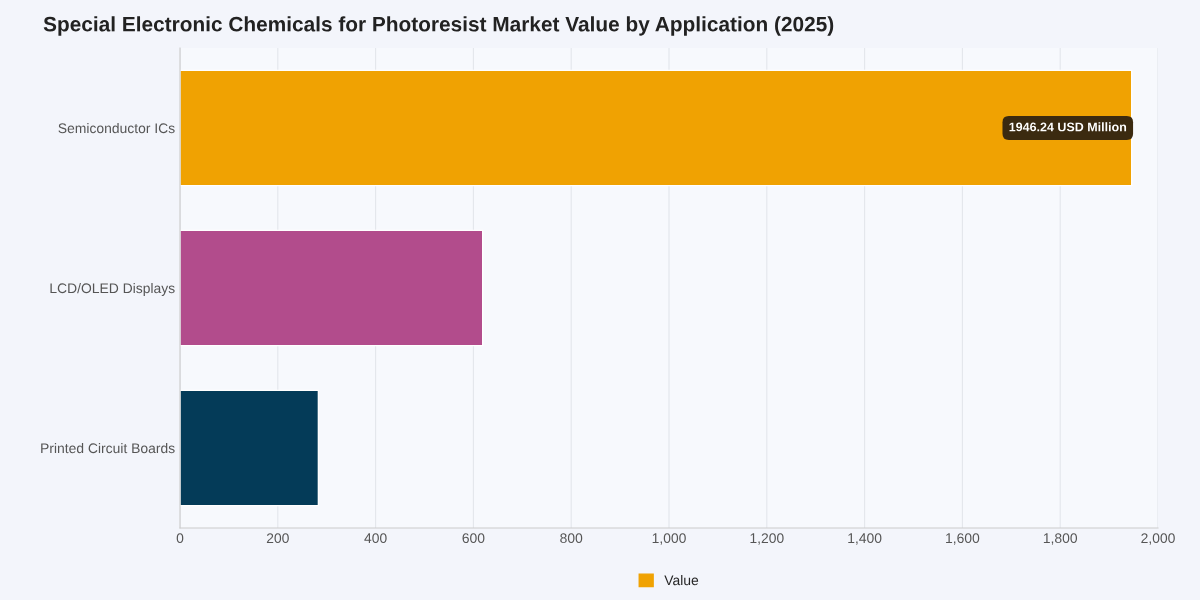 This screenshot has width=1200, height=600. I want to click on y-tick-label: LCD/OLED Displays, so click(112, 289).